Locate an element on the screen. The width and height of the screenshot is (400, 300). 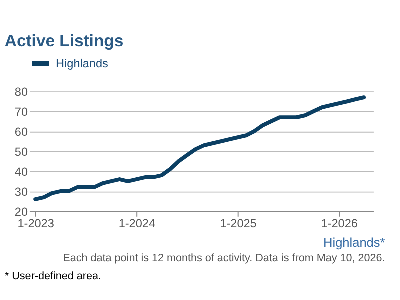
y-tick-label: 40 is located at coordinates (21, 172).